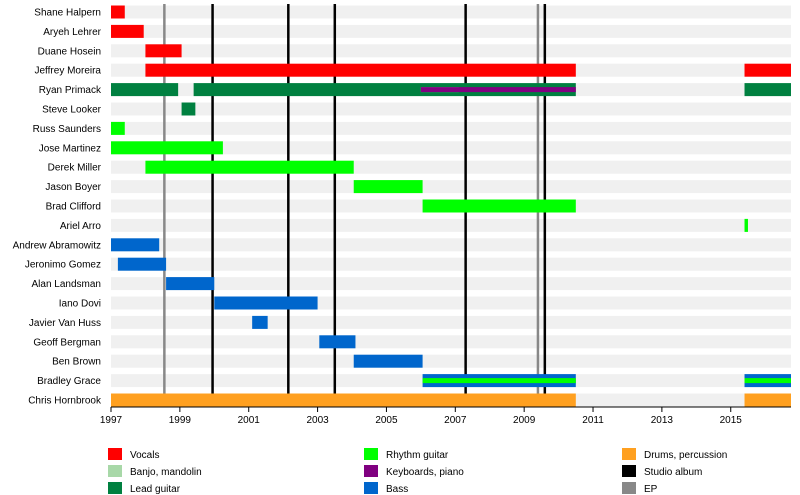 The image size is (800, 495). Describe the element at coordinates (155, 489) in the screenshot. I see `legend-label: Lead guitar` at that location.